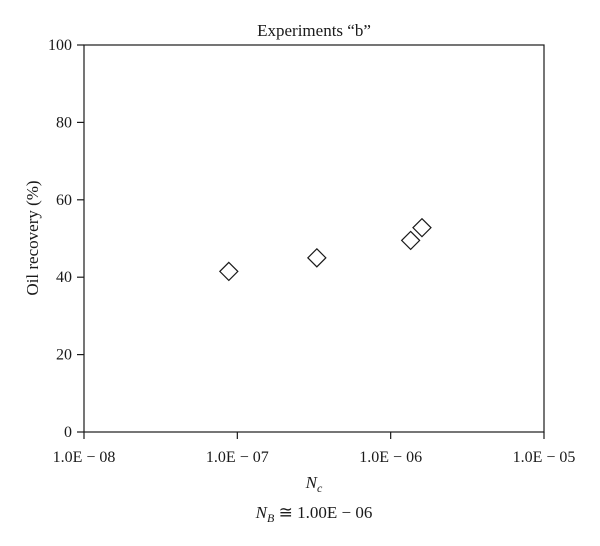  I want to click on nb-note-value: ≅ 1.00E − 06, so click(323, 512).